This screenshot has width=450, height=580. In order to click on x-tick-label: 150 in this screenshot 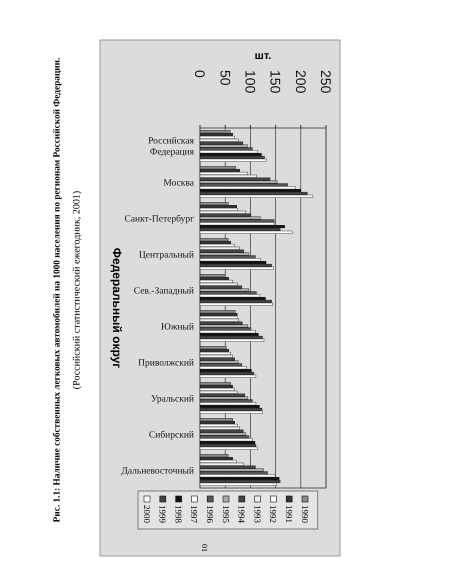, I will do `click(276, 82)`.